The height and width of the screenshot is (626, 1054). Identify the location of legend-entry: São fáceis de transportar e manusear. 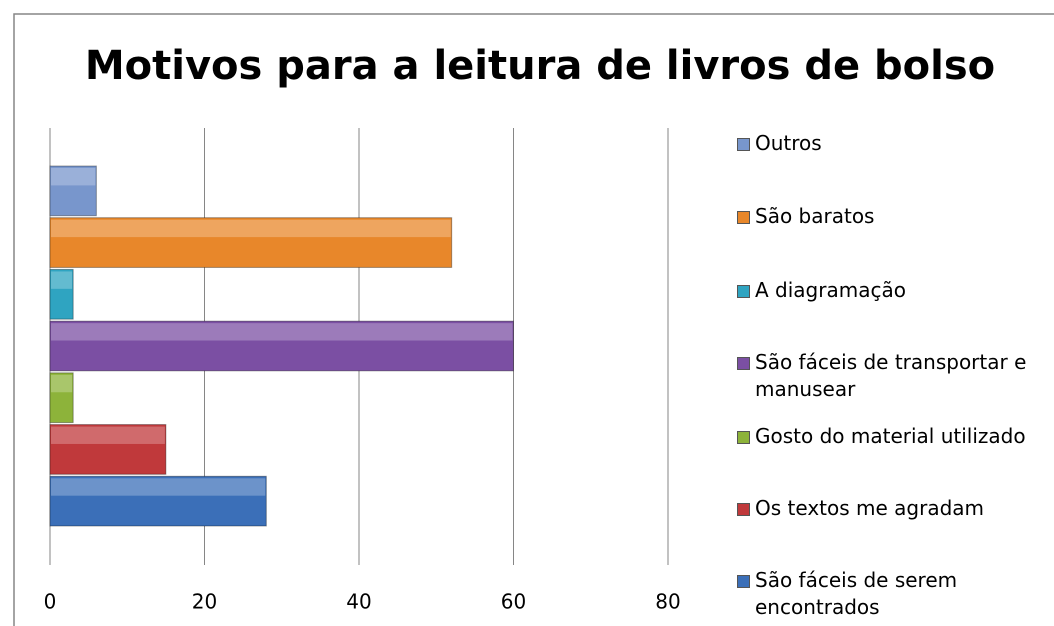
(894, 376).